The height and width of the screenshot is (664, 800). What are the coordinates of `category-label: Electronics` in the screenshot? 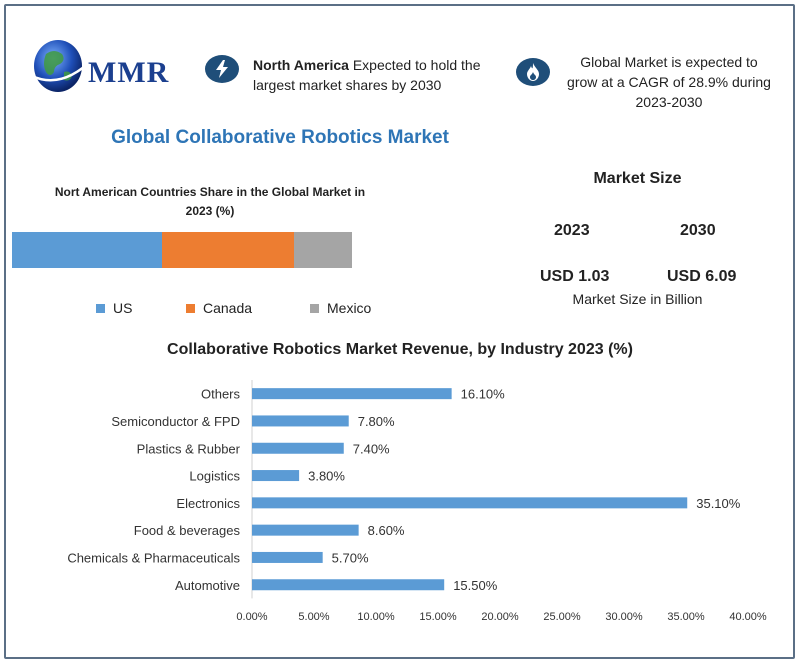 It's located at (208, 503).